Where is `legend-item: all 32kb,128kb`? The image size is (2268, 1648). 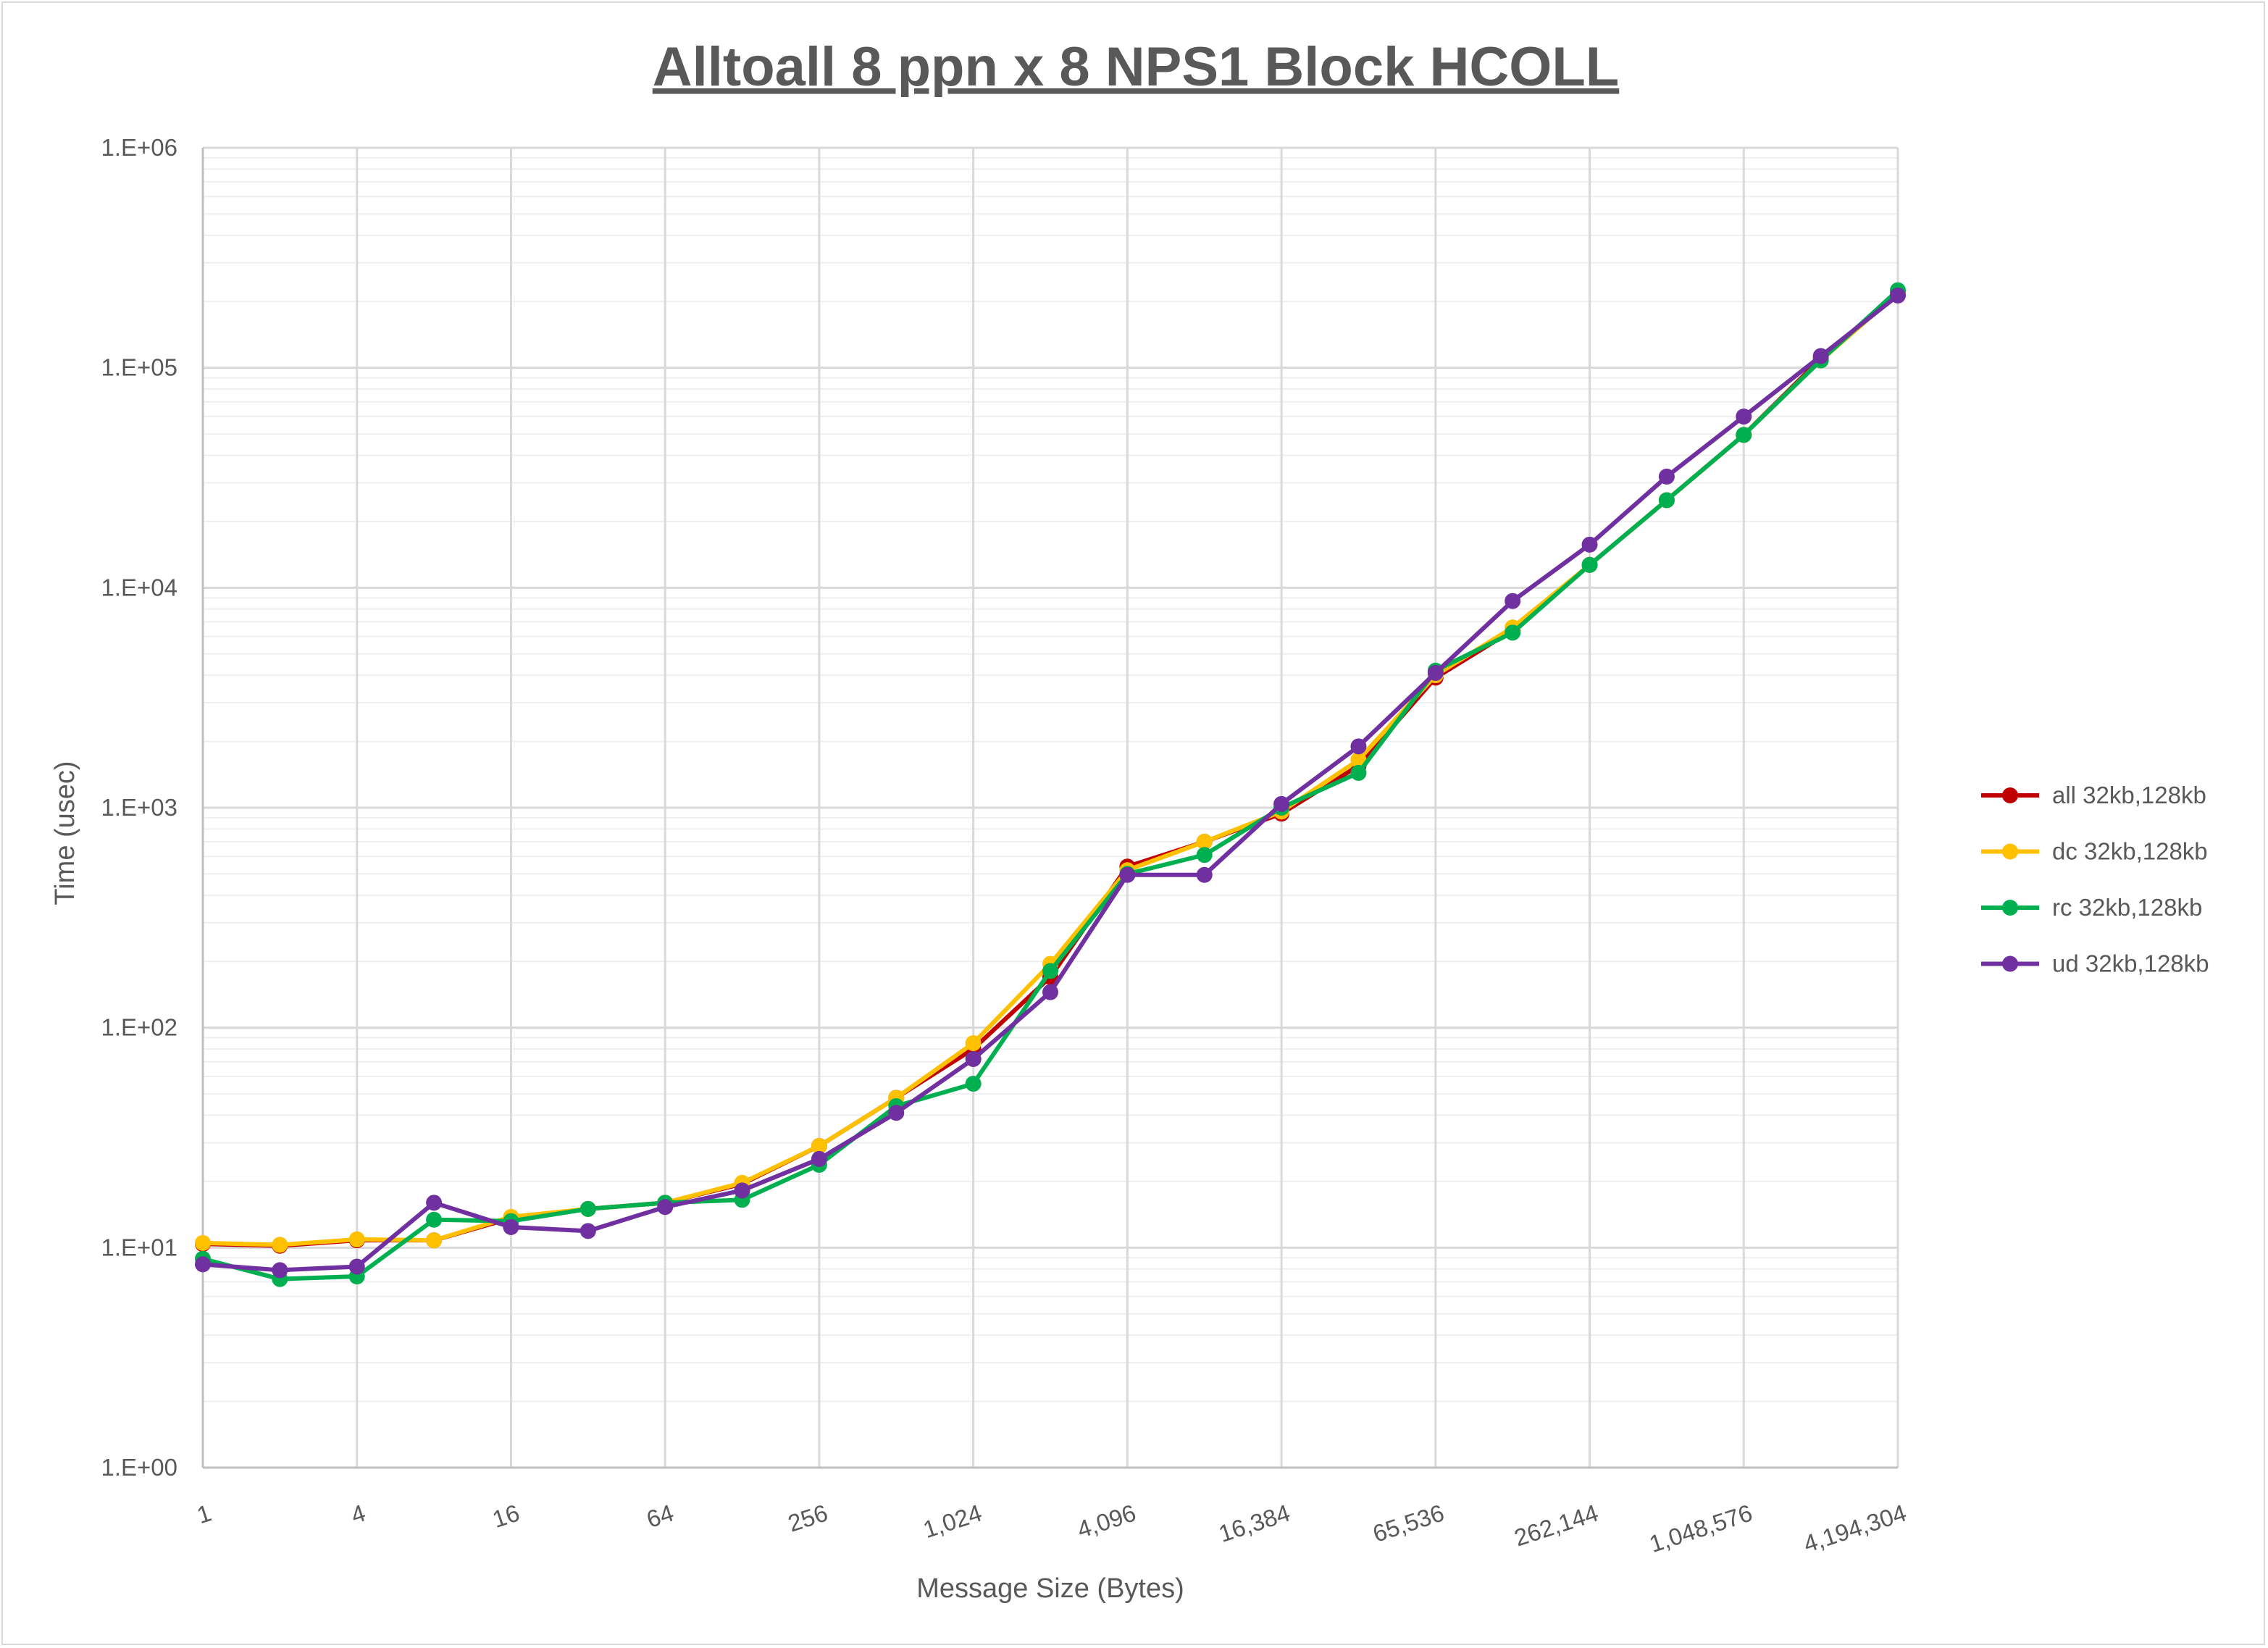
legend-item: all 32kb,128kb is located at coordinates (2093, 795).